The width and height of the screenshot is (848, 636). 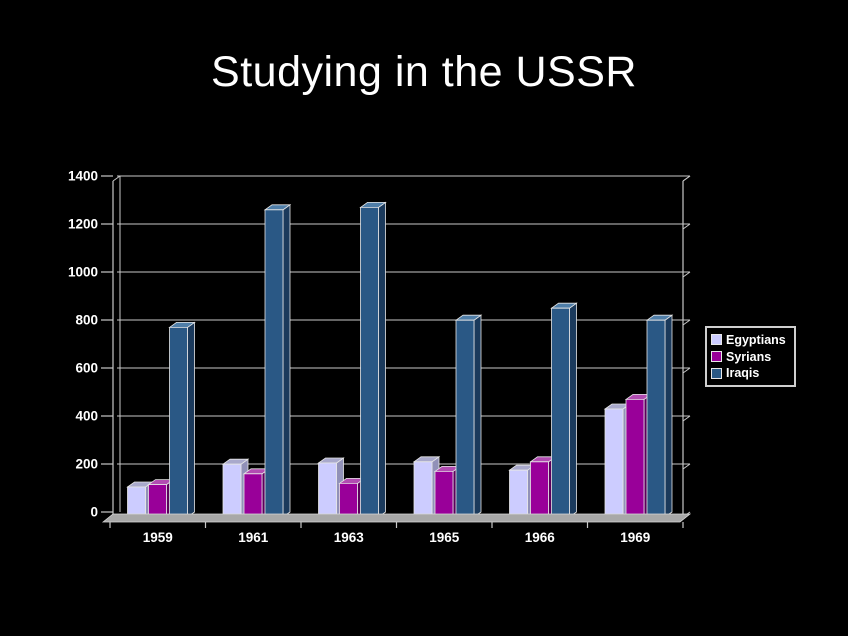 What do you see at coordinates (396, 518) in the screenshot?
I see `chart-floor` at bounding box center [396, 518].